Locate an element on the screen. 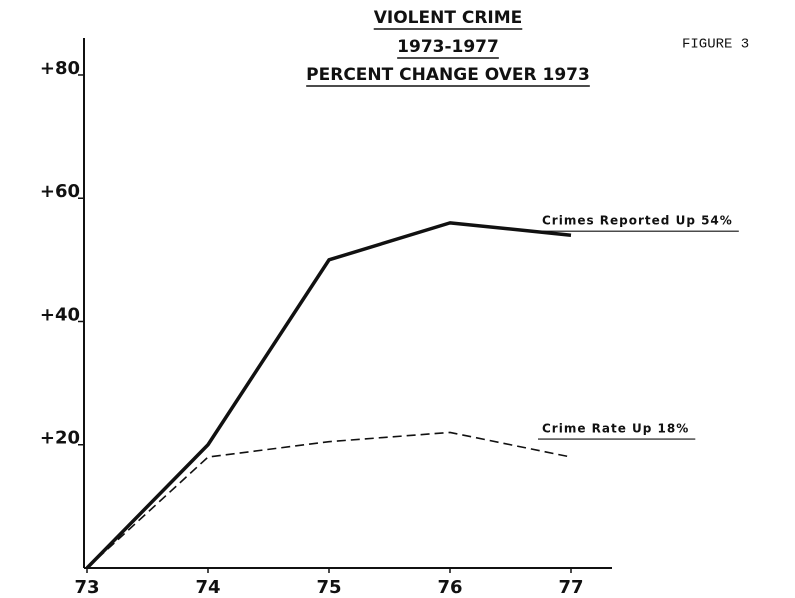 The height and width of the screenshot is (598, 795). legend-label: Crimes Reported Up 54% is located at coordinates (637, 221).